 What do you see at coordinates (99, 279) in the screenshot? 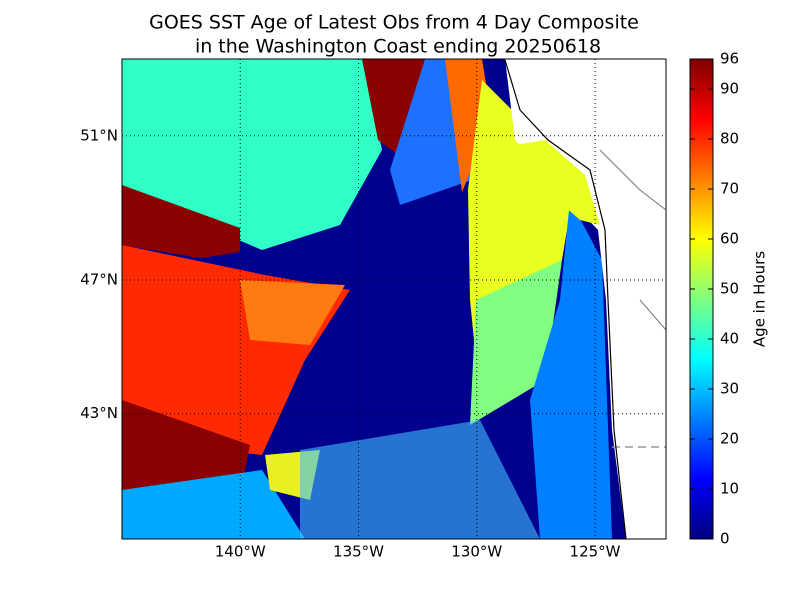
I see `lat-tick-label: 47°N` at bounding box center [99, 279].